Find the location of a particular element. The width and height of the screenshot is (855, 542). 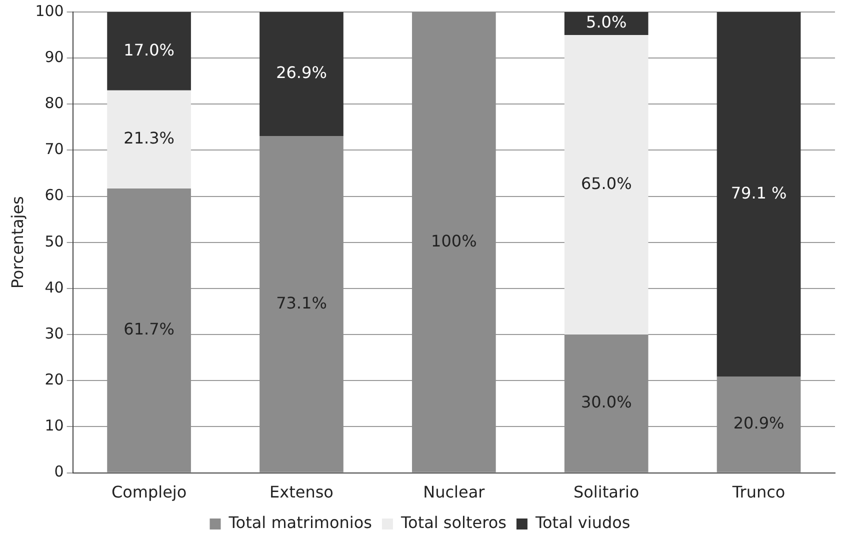

data-label: 79.1 % is located at coordinates (758, 192).